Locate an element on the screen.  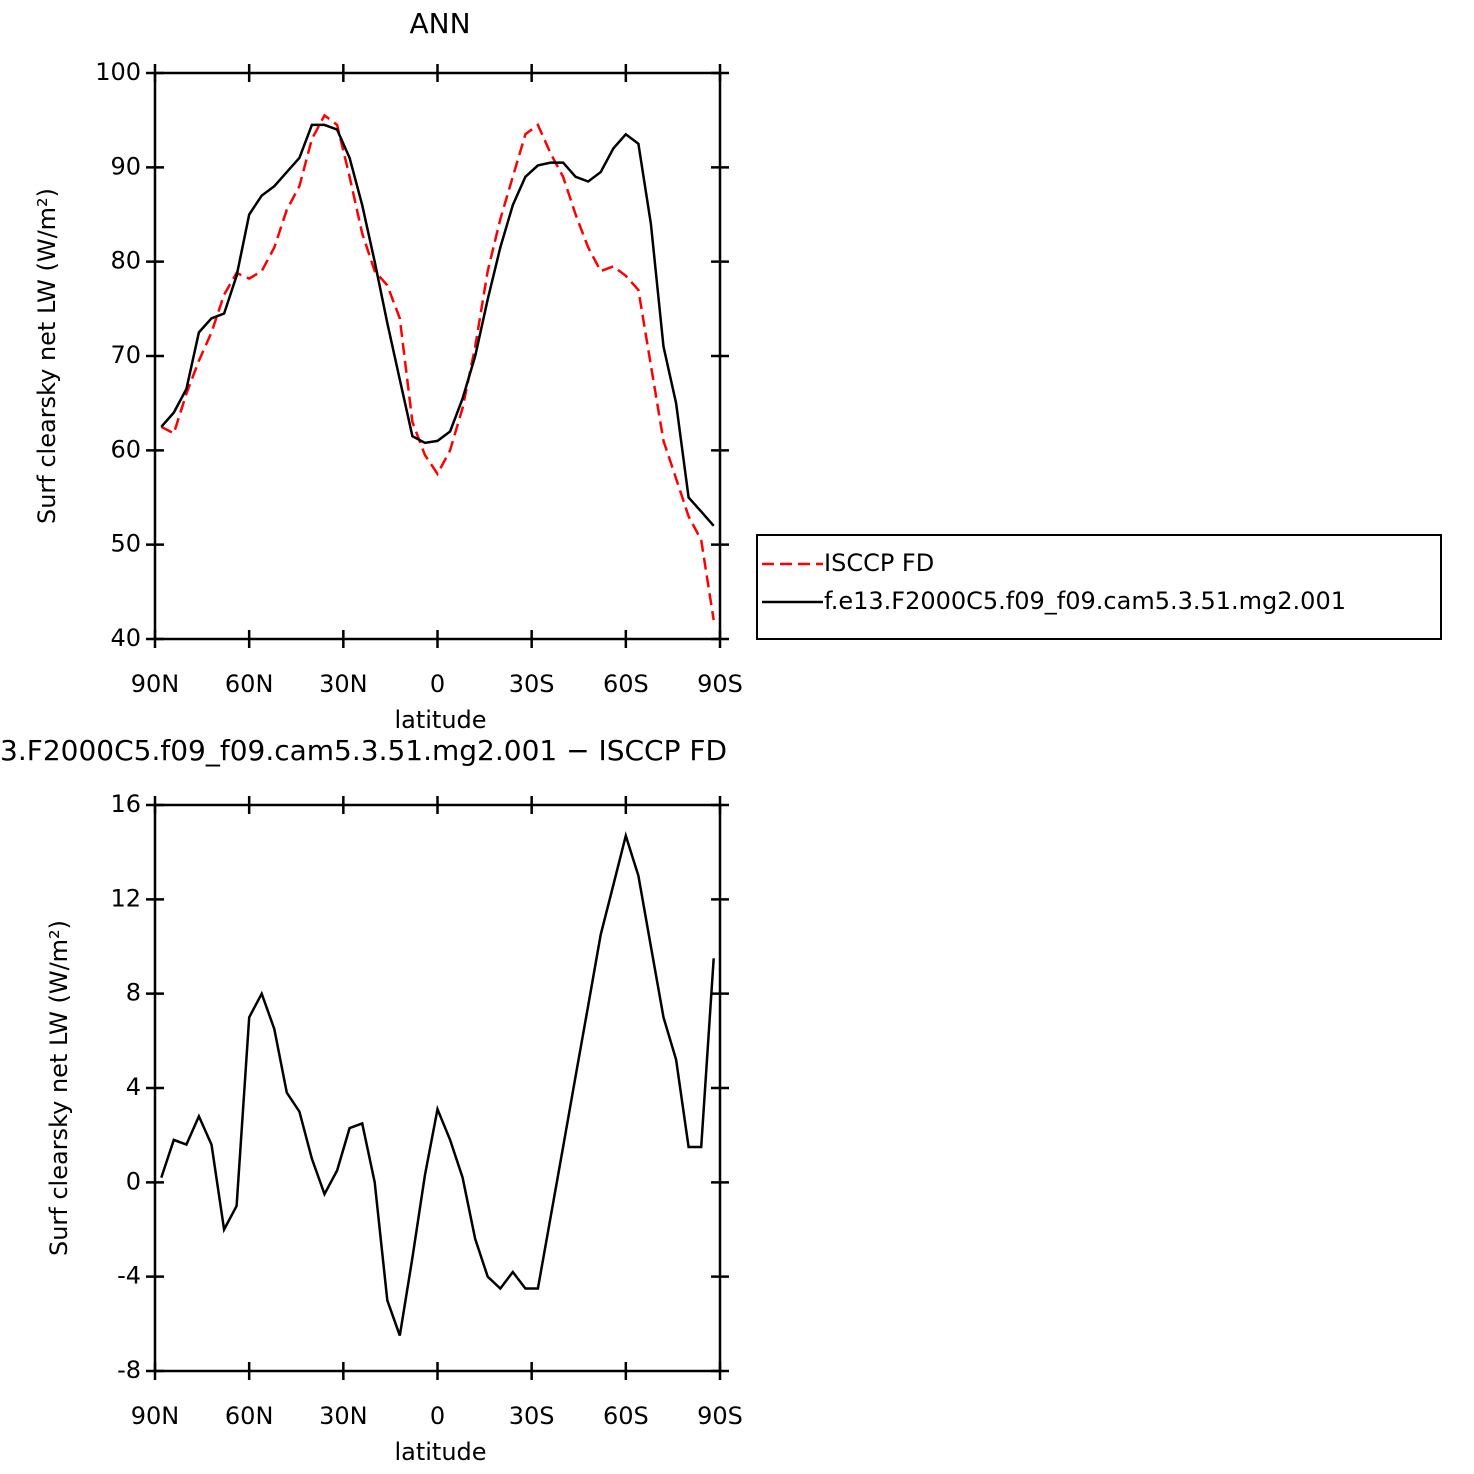
y-tick-label: 40 is located at coordinates (125, 638).